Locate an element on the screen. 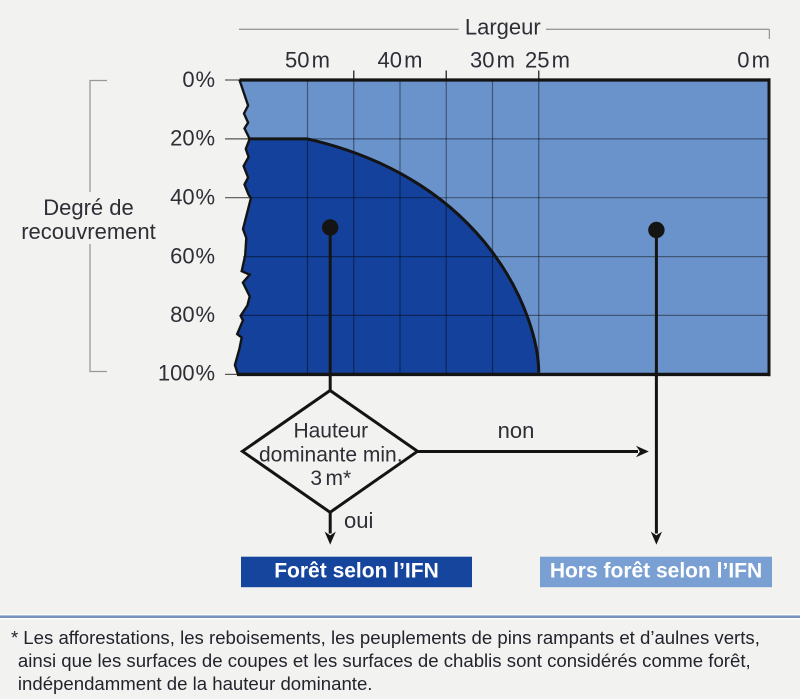 The width and height of the screenshot is (800, 699). svg-text:25m: 25 m is located at coordinates (547, 59).